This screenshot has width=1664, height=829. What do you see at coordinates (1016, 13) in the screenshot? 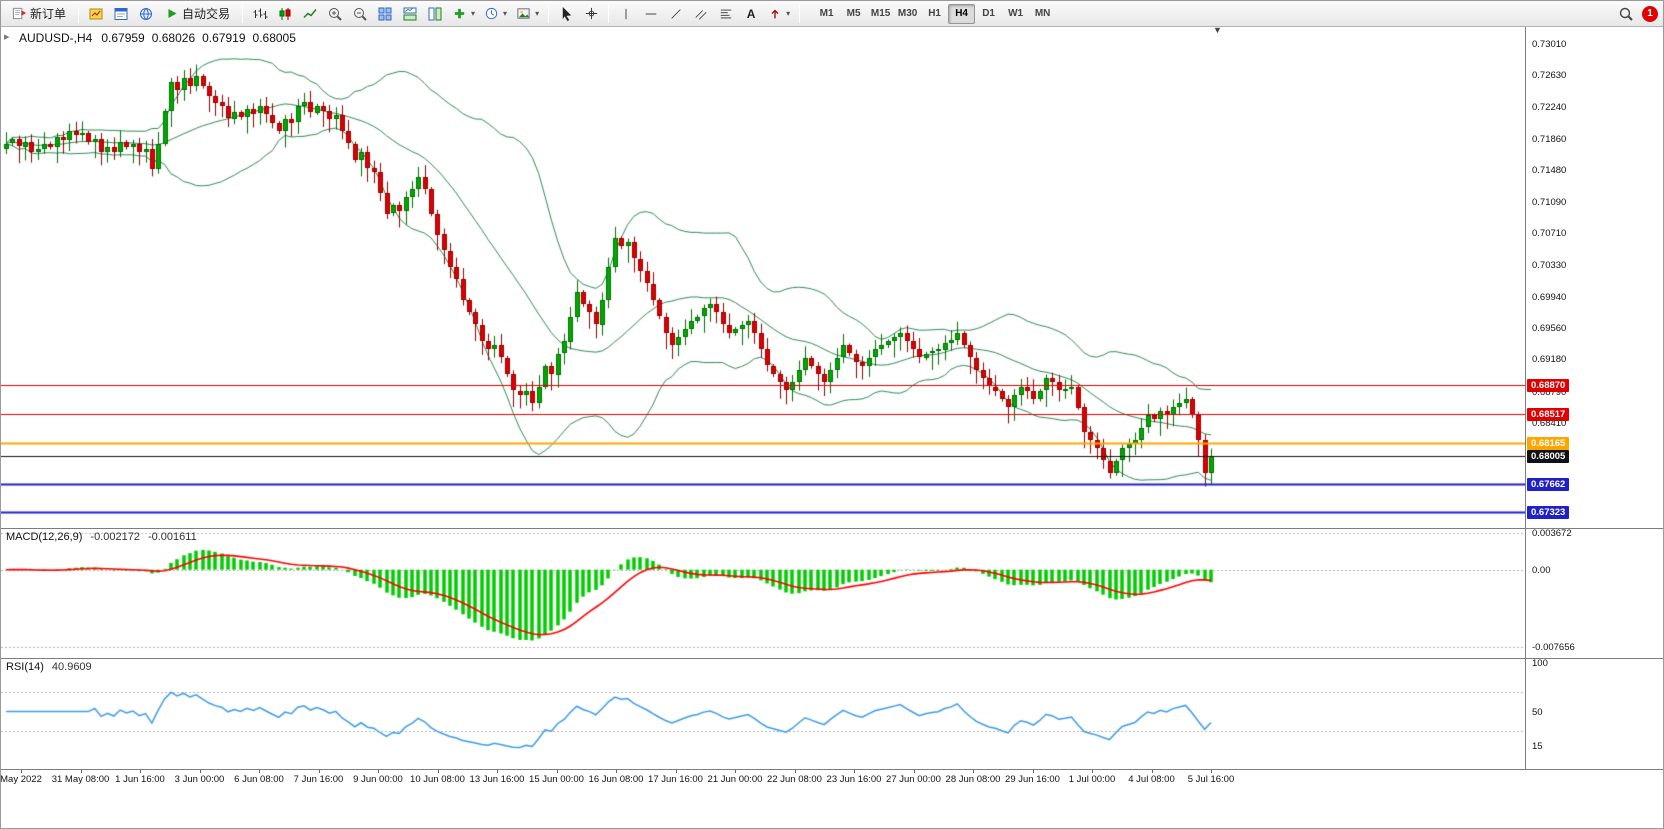
I see `timeframe-button-w1: W1` at bounding box center [1016, 13].